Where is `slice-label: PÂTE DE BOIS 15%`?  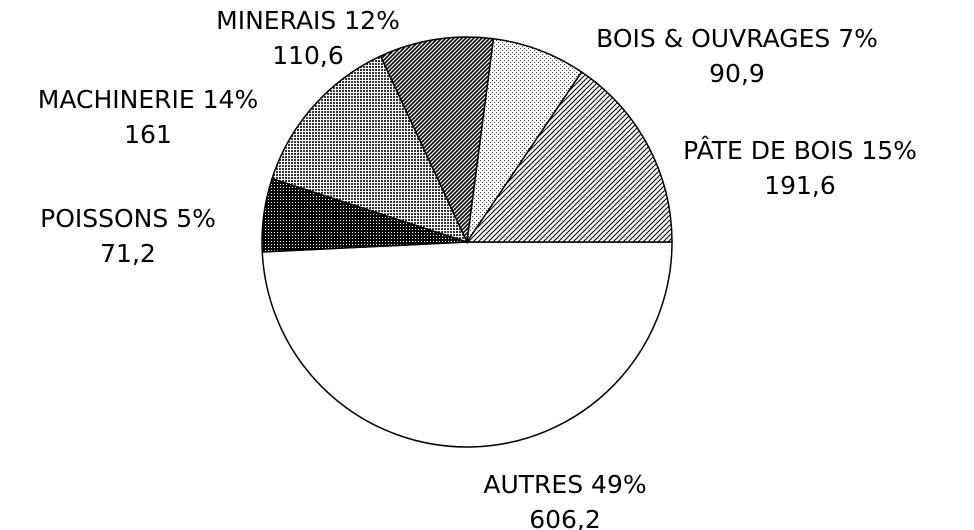 slice-label: PÂTE DE BOIS 15% is located at coordinates (800, 150).